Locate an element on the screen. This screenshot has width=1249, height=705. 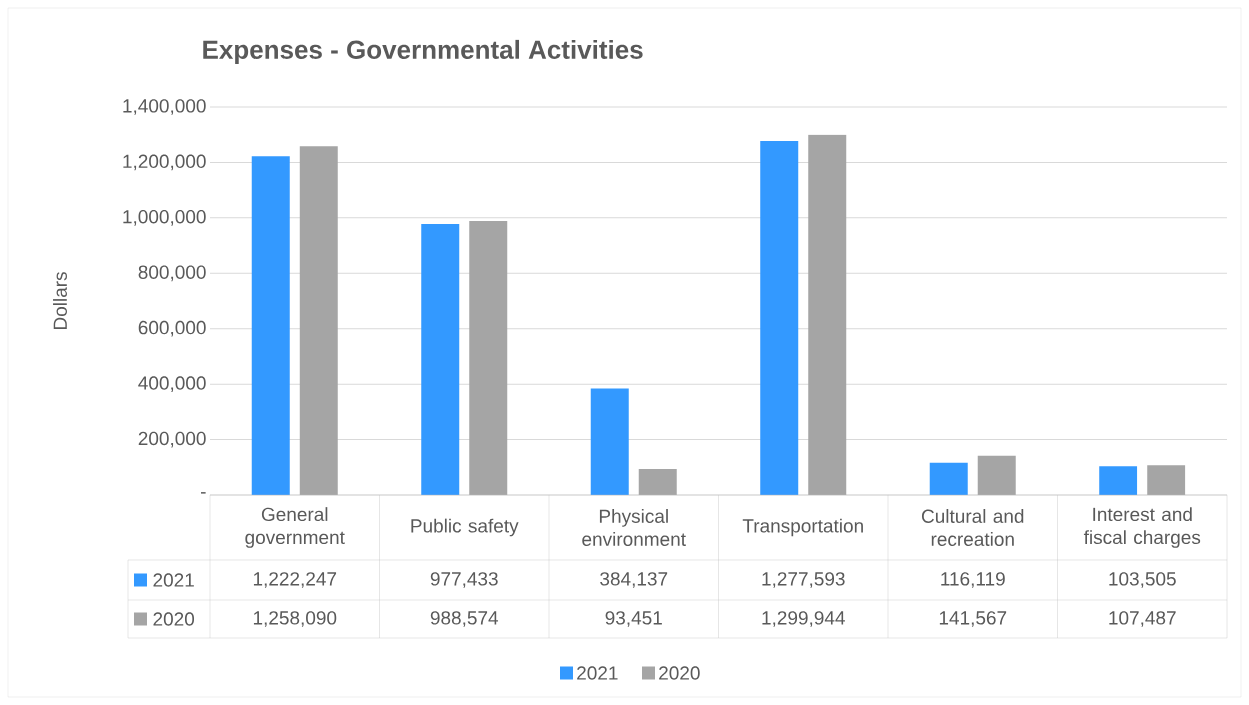
data-label: 988,574 is located at coordinates (464, 619).